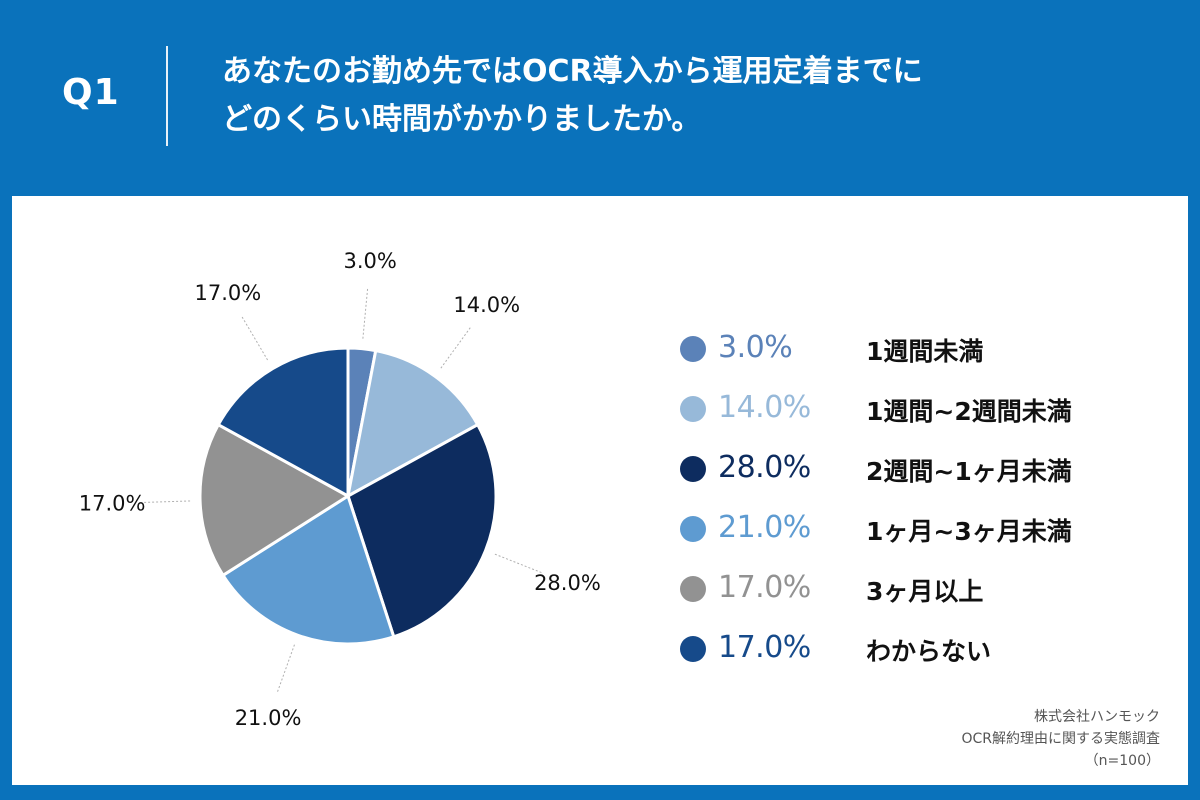 The height and width of the screenshot is (800, 1200). I want to click on legend-percentage: 28.0%, so click(764, 467).